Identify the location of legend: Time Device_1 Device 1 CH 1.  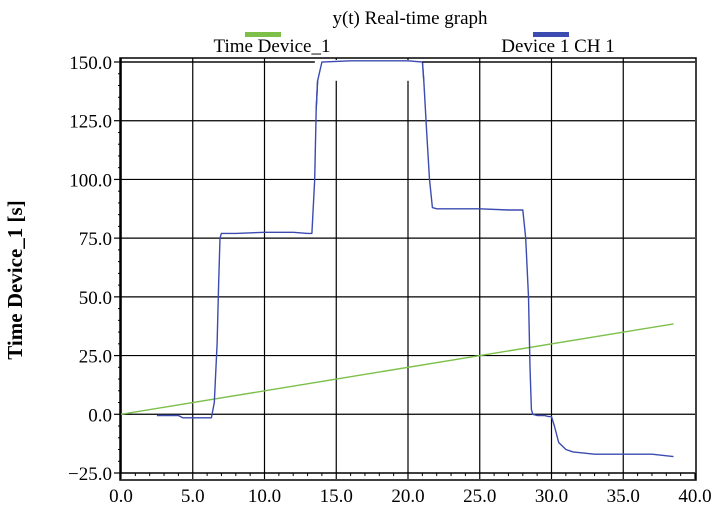
(414, 44).